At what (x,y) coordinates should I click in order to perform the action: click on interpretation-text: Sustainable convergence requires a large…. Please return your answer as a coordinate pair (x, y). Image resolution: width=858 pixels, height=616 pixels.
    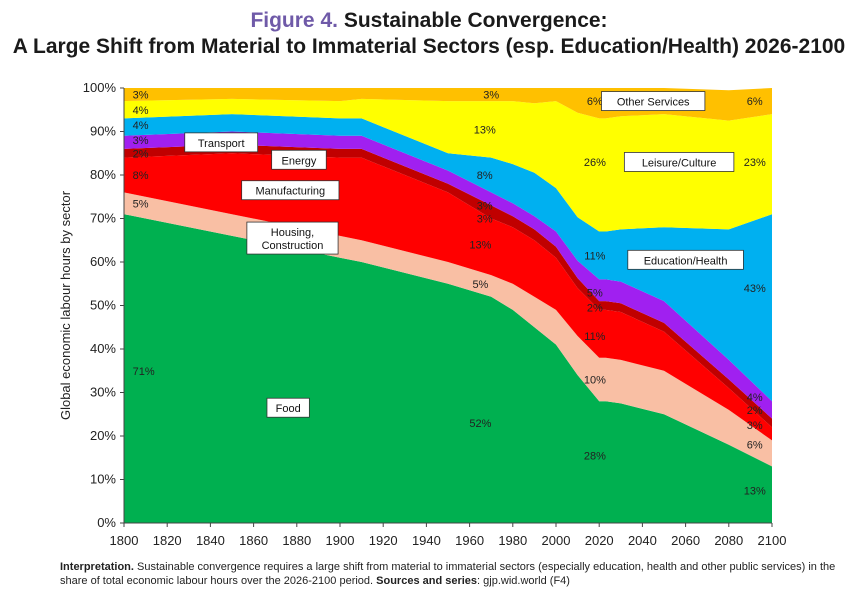
    Looking at the image, I should click on (448, 574).